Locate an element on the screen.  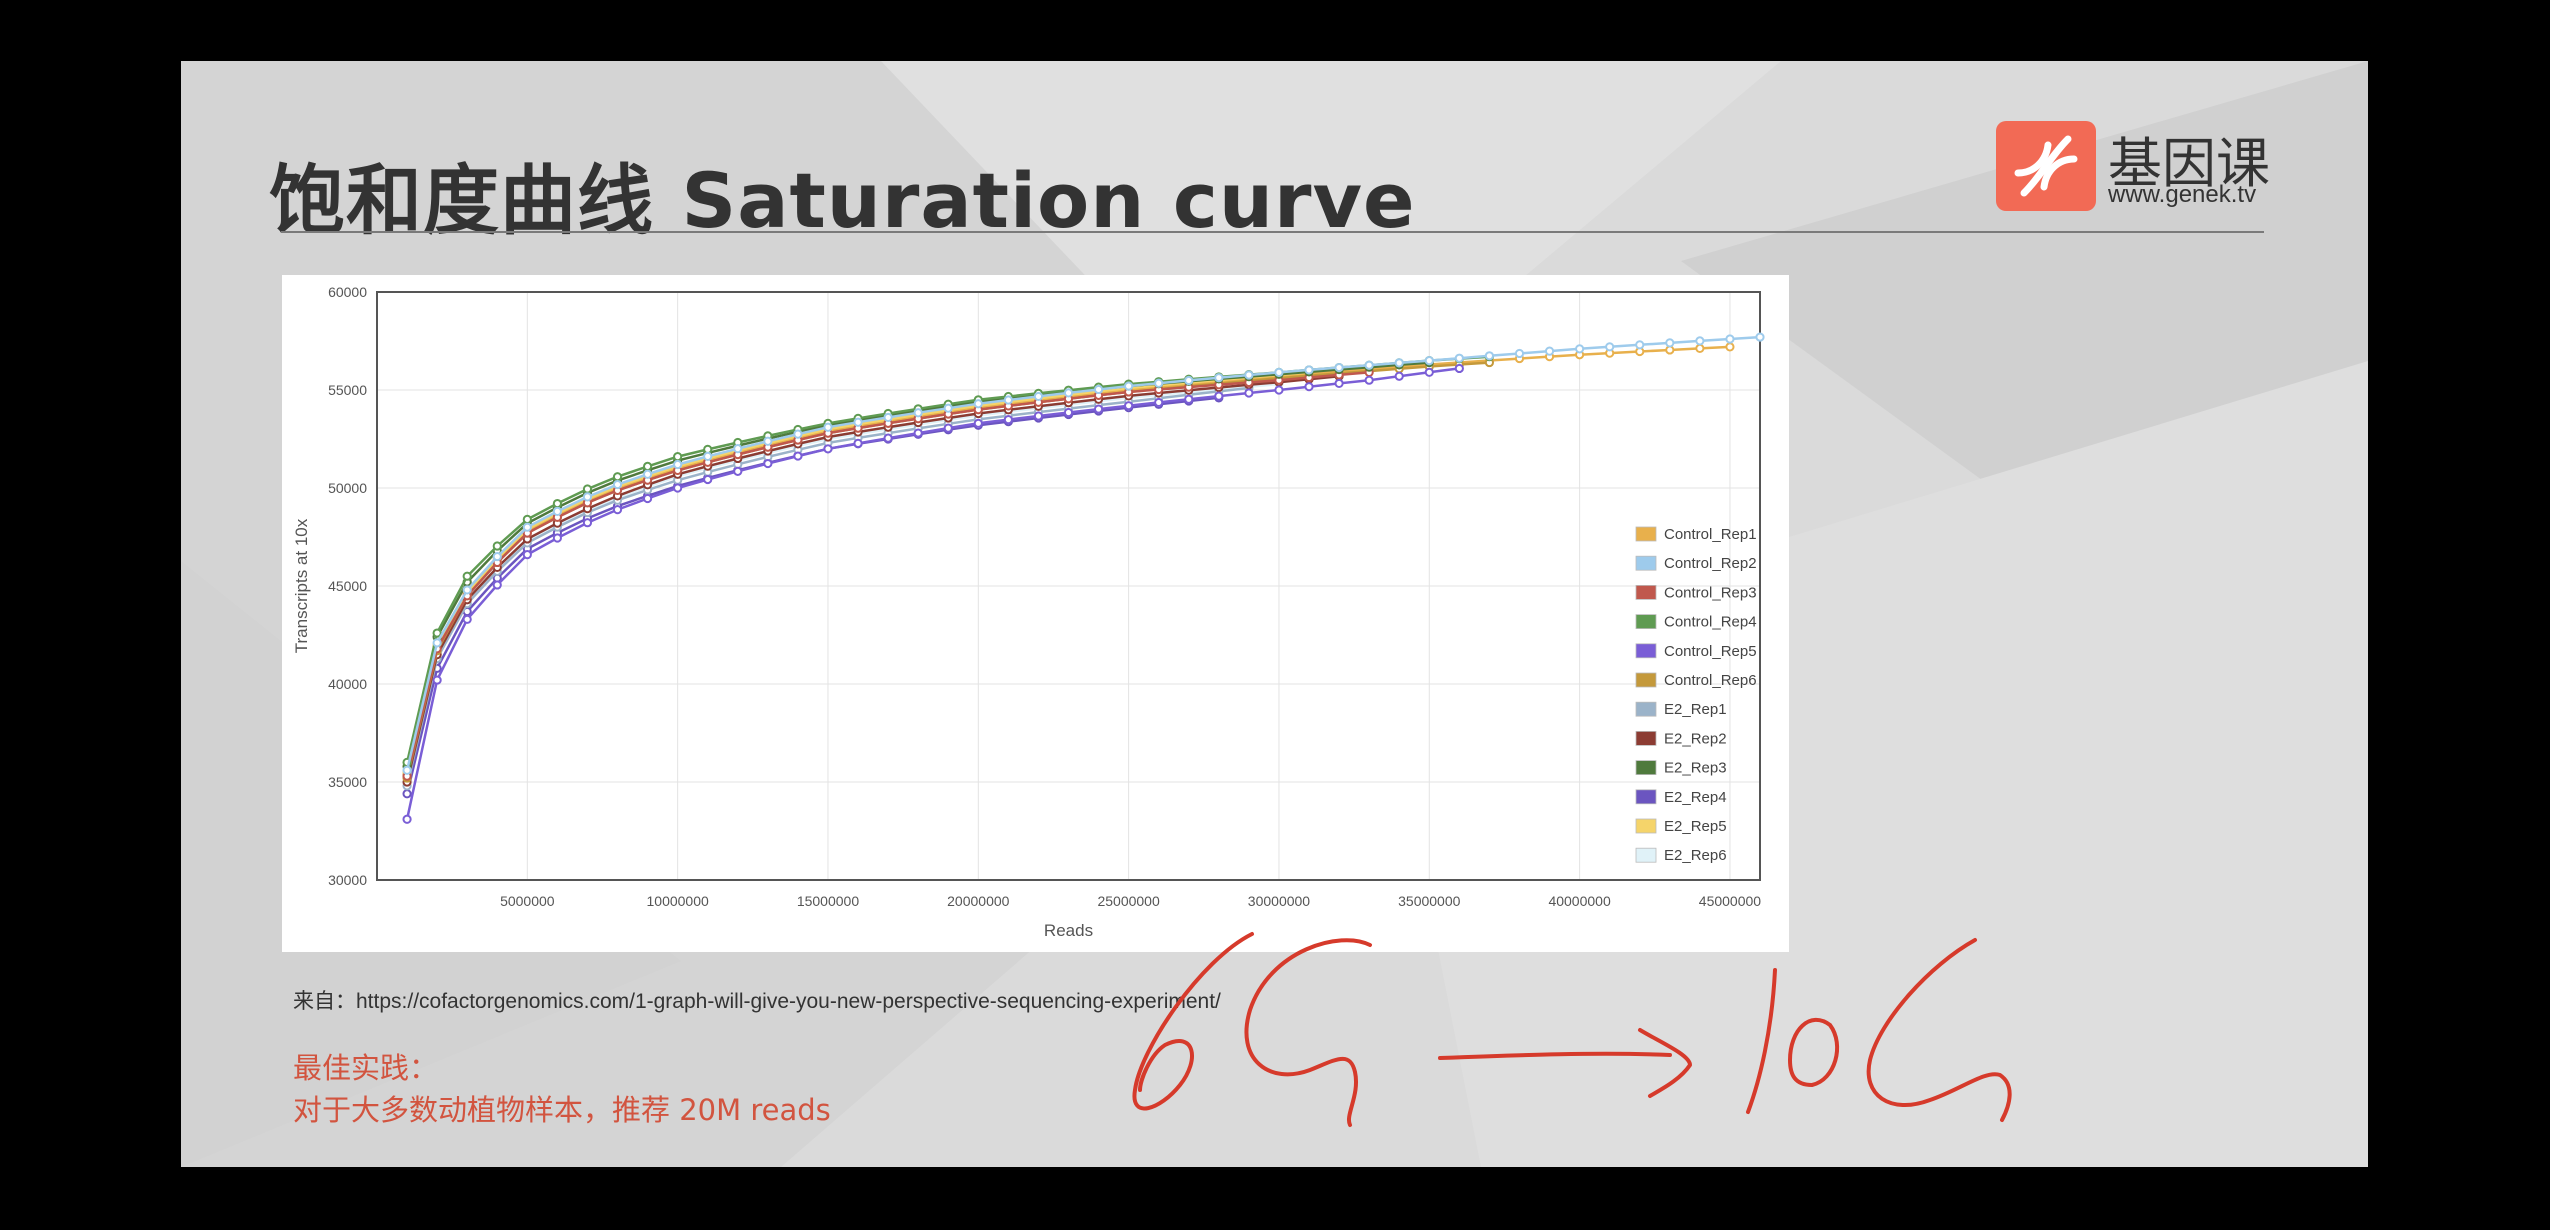
legend-label: E2_Rep6 is located at coordinates (1695, 855).